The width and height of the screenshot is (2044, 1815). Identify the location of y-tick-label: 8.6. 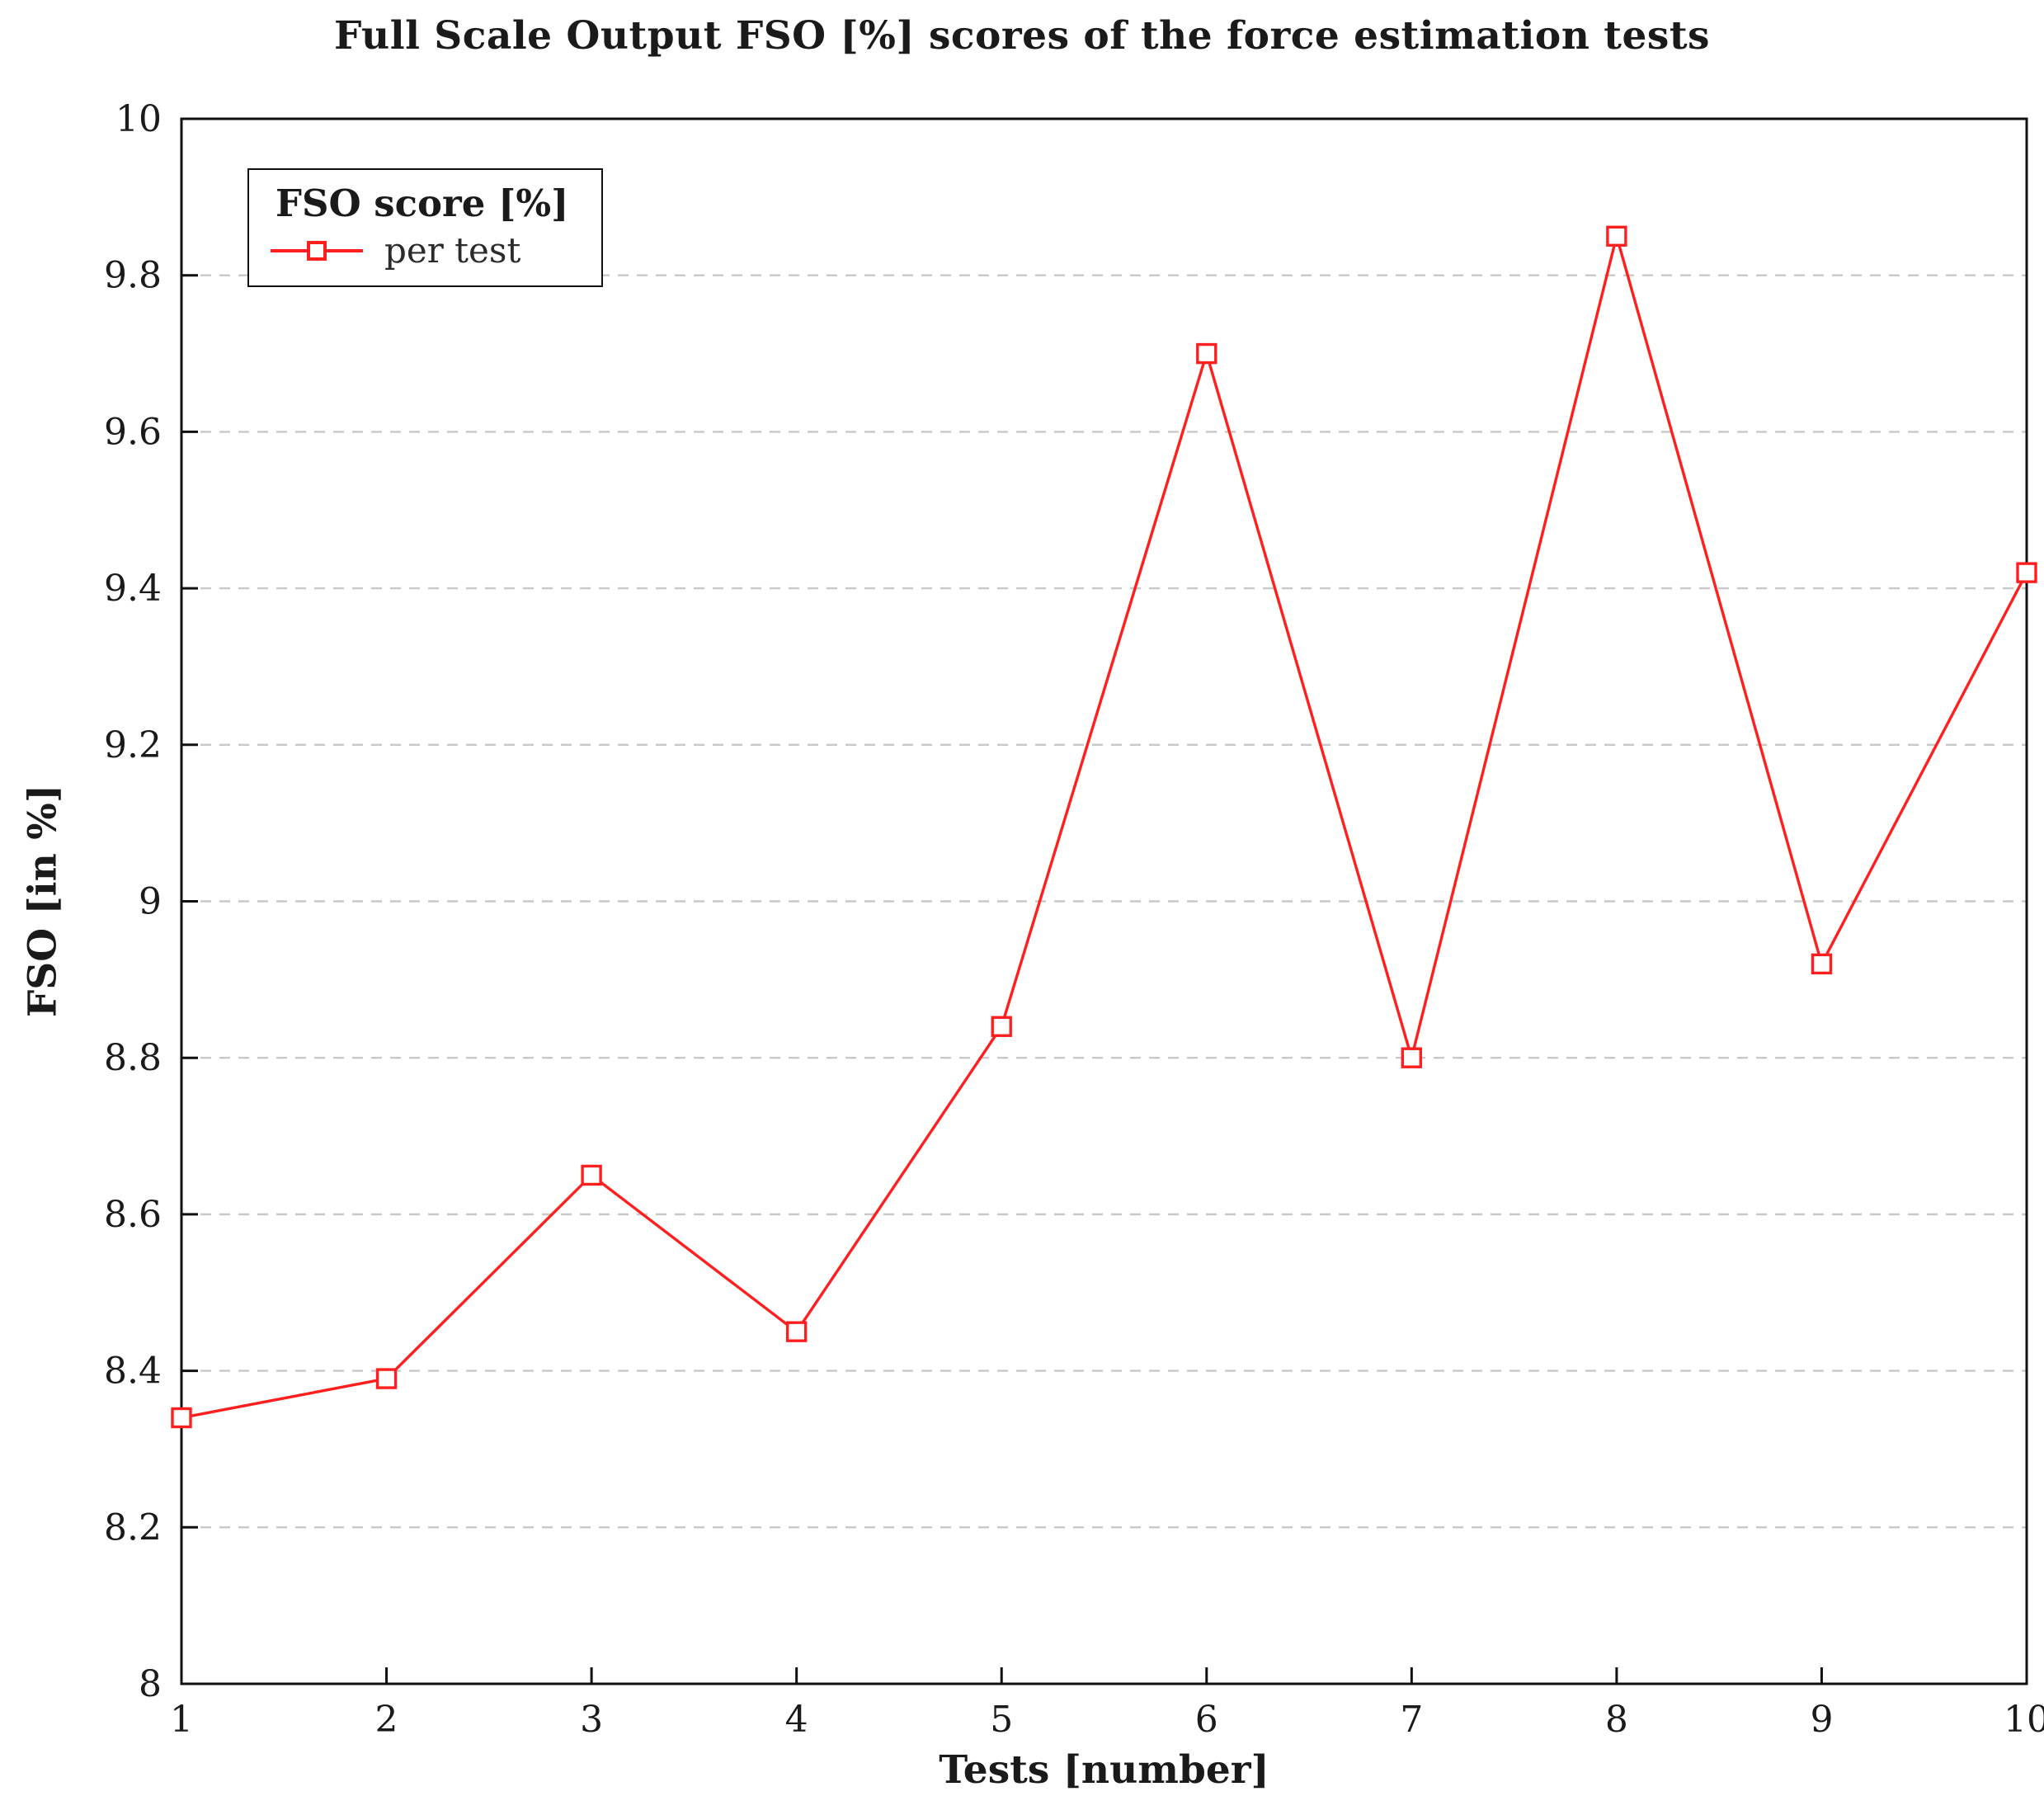
(133, 1215).